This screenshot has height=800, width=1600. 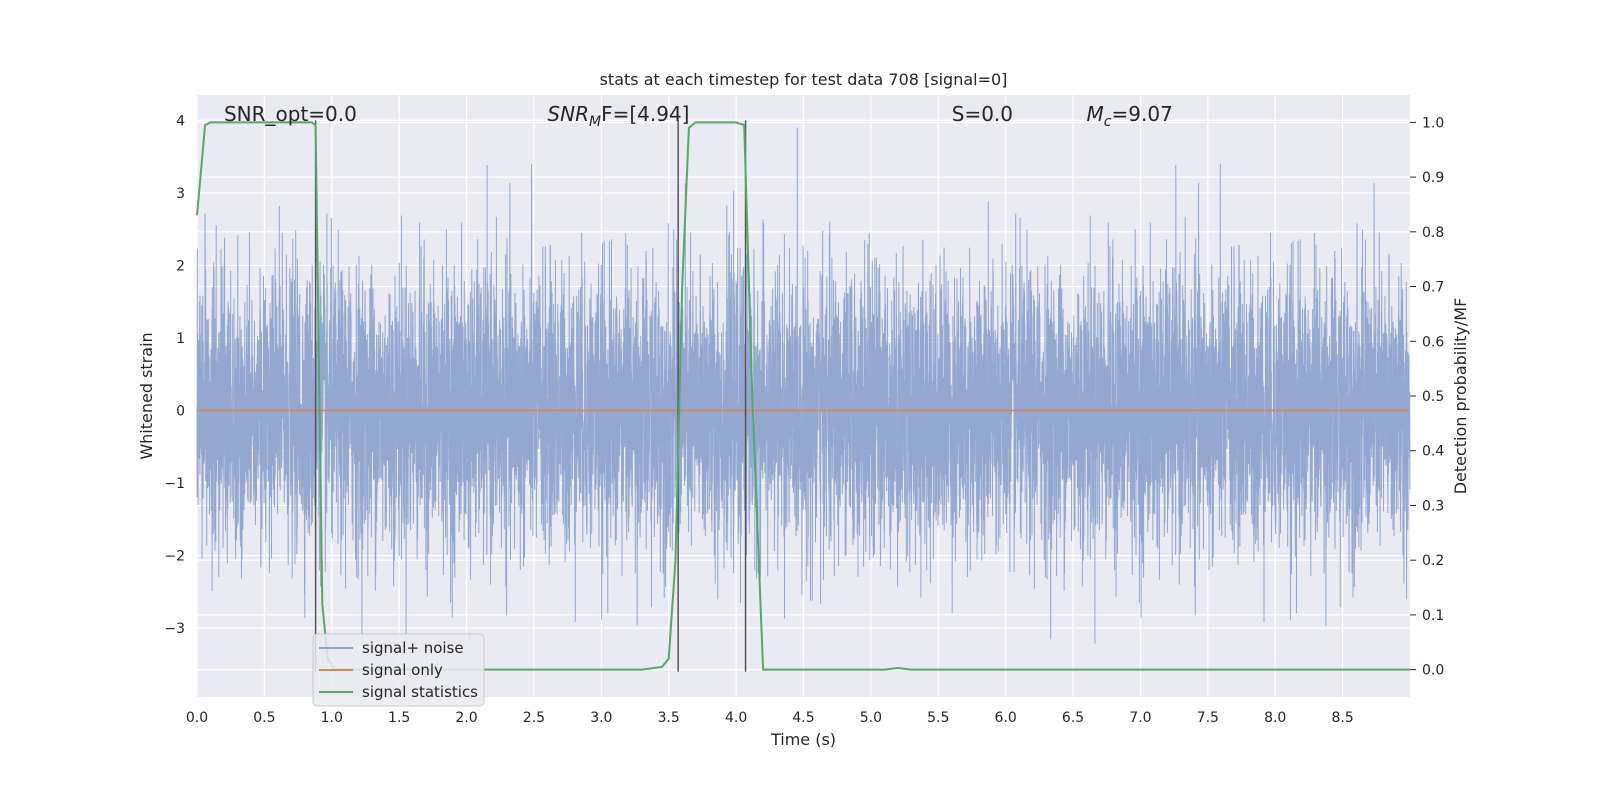 What do you see at coordinates (958, 114) in the screenshot?
I see `annotation-label: S` at bounding box center [958, 114].